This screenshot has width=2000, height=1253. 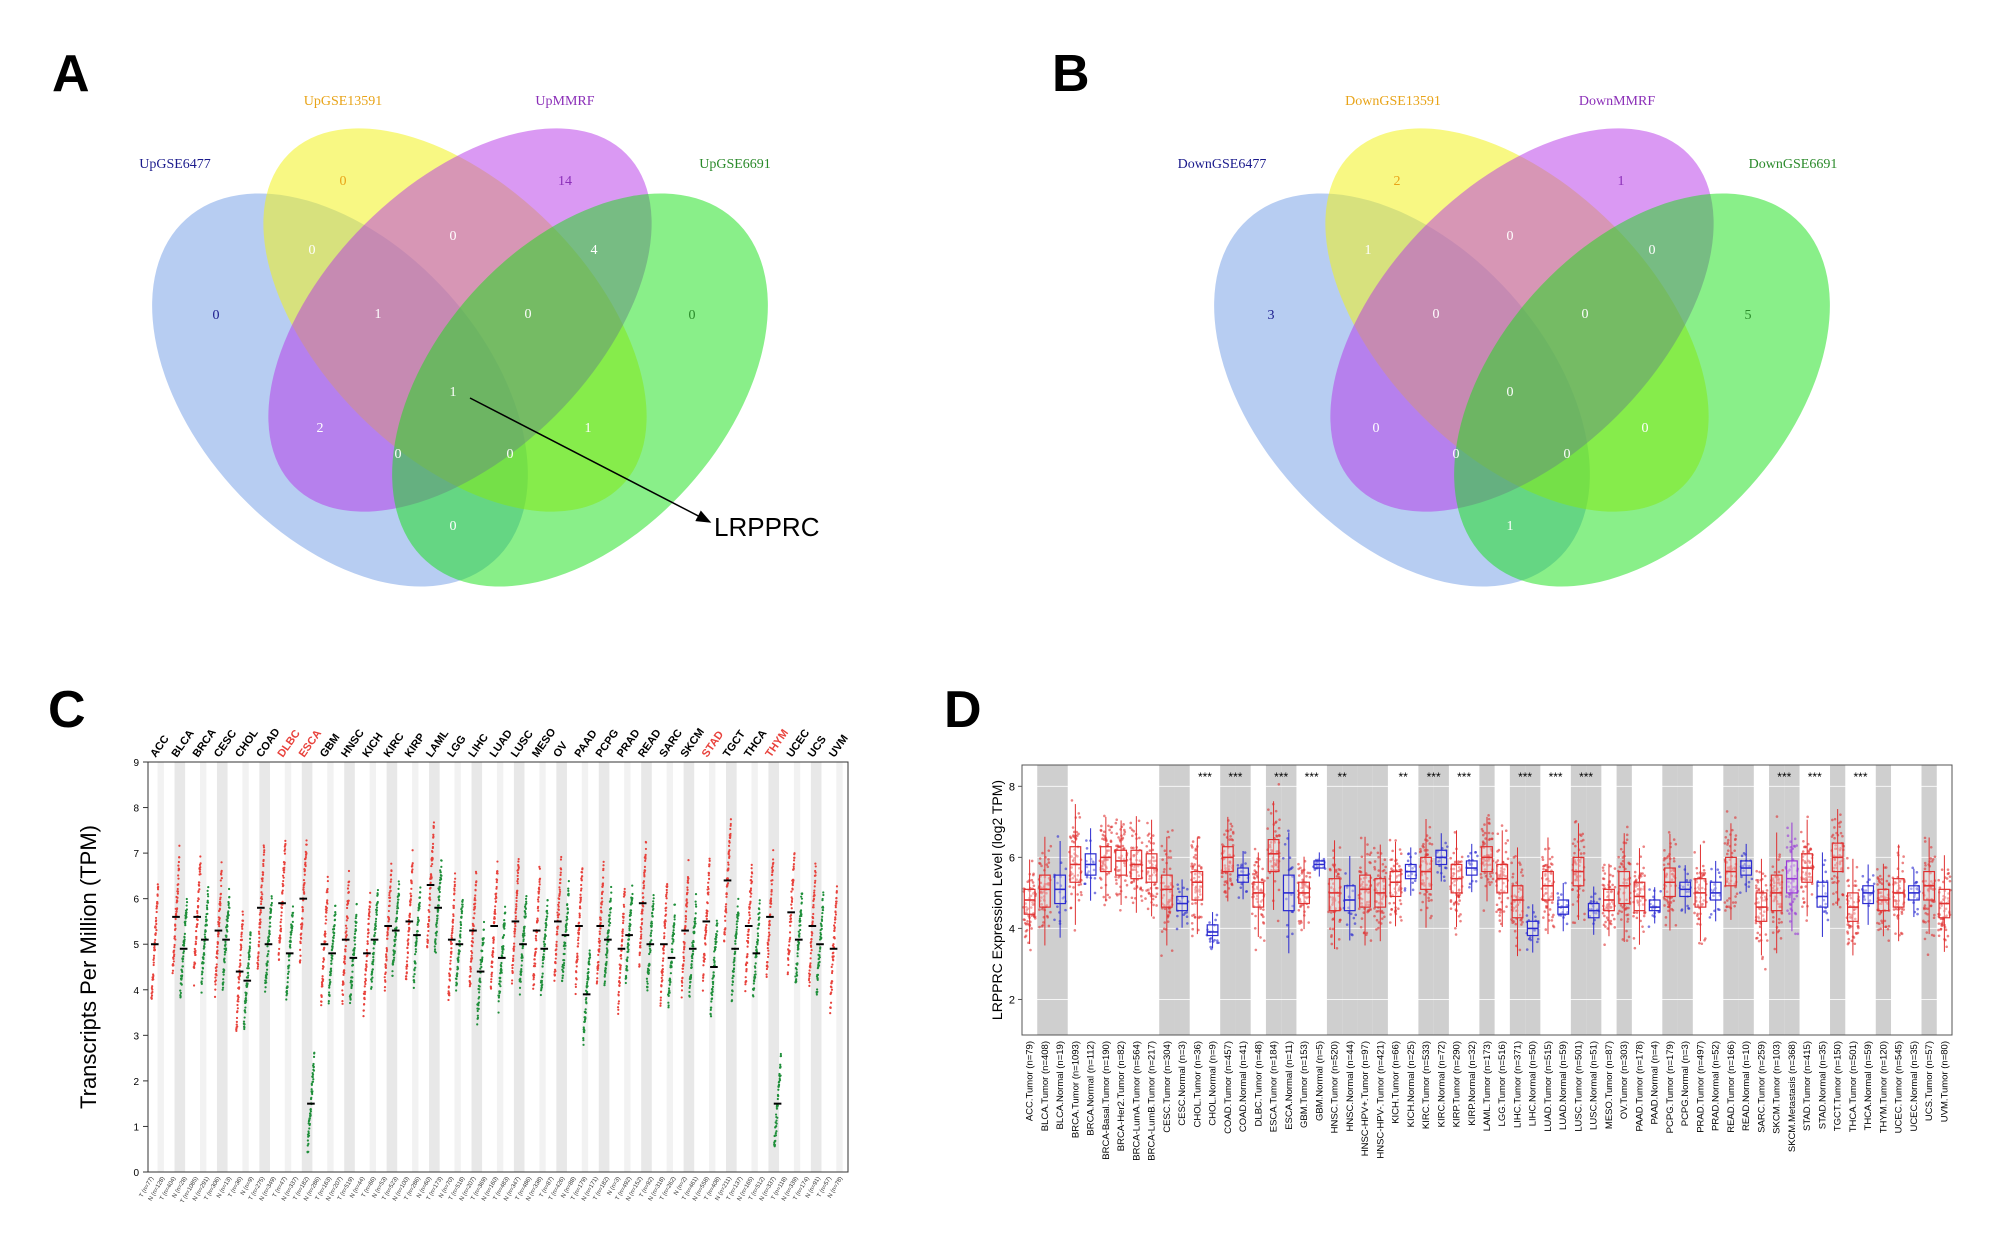 I want to click on venn-b-region-124: 0, so click(x=1567, y=454).